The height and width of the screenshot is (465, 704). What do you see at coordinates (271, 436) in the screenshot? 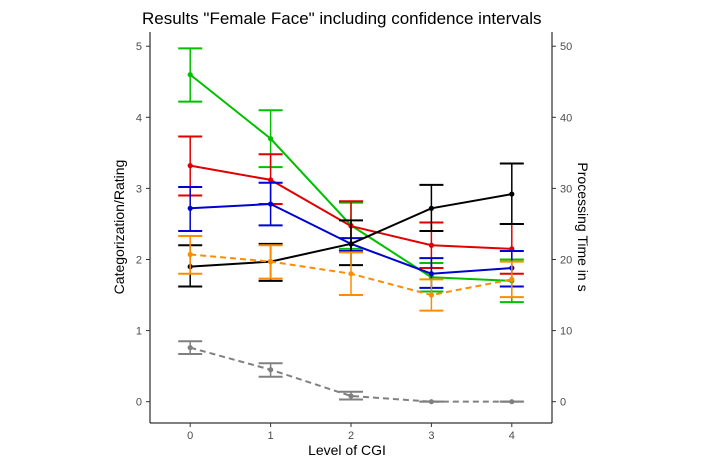
I see `x-tick-label: 1` at bounding box center [271, 436].